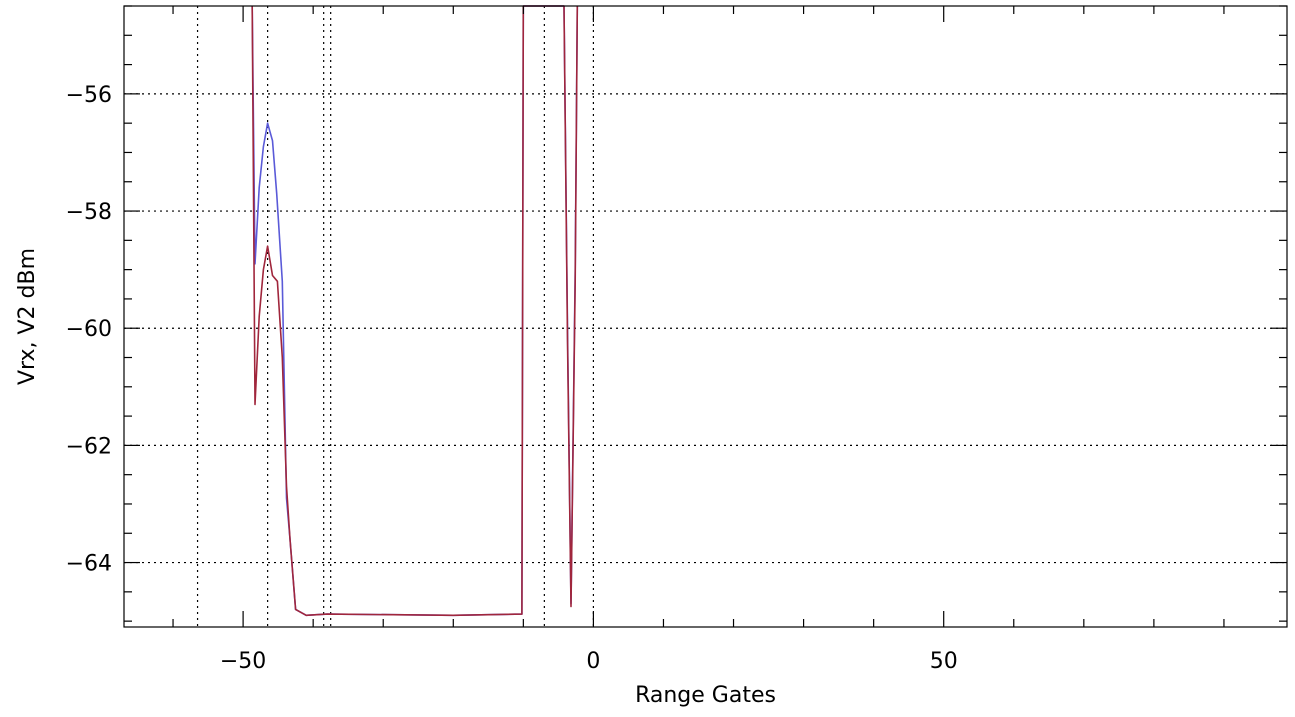 The image size is (1295, 717). I want to click on x-tick-label: −50, so click(243, 661).